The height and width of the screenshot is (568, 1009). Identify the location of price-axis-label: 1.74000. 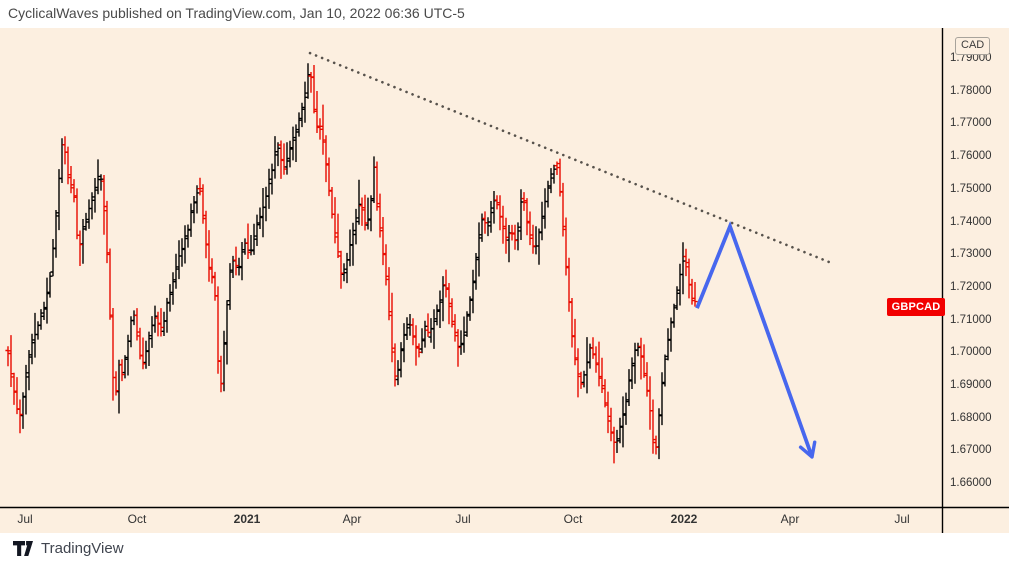
(971, 221).